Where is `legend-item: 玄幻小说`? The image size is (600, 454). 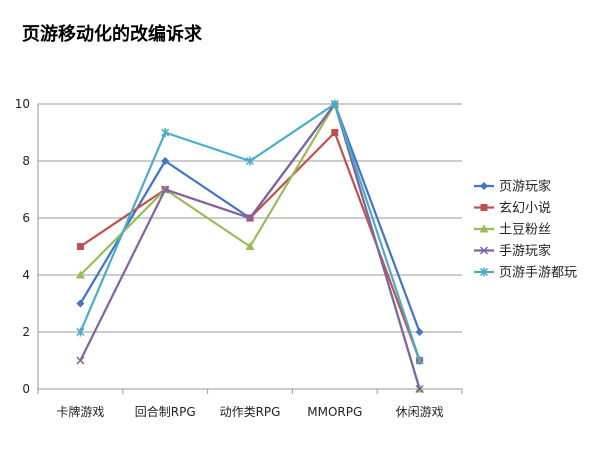 legend-item: 玄幻小说 is located at coordinates (512, 208).